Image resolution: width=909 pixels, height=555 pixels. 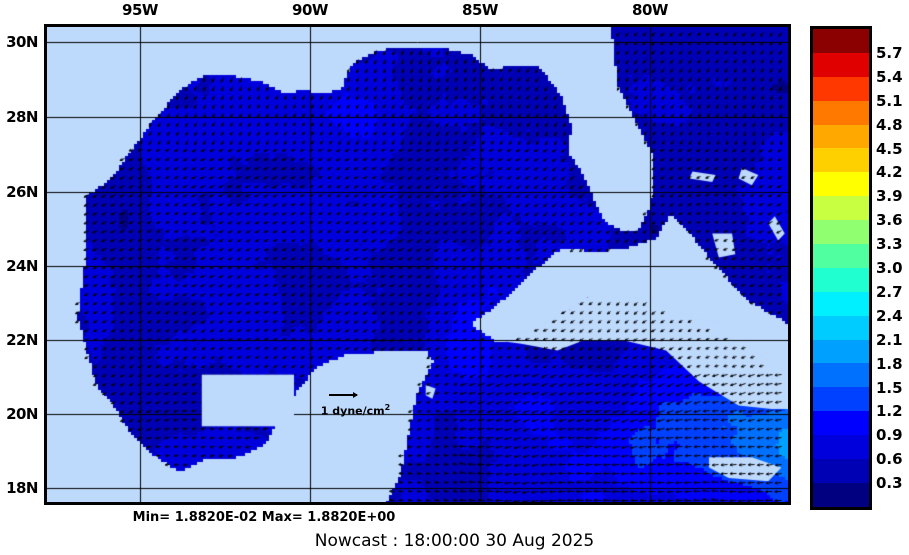 What do you see at coordinates (889, 315) in the screenshot?
I see `colorbar-tick: 2.4` at bounding box center [889, 315].